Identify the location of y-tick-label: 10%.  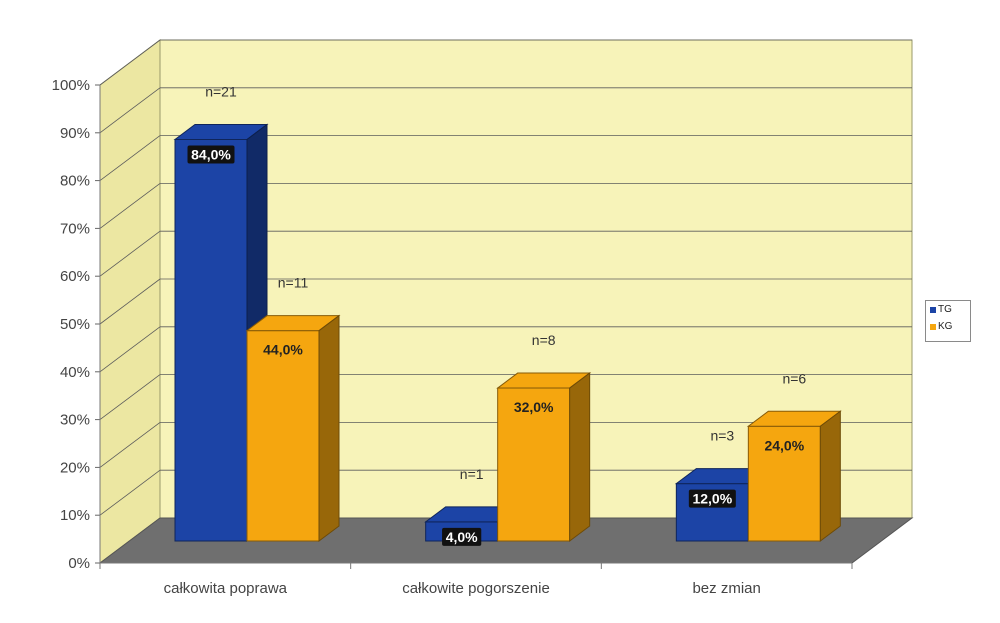
(75, 515).